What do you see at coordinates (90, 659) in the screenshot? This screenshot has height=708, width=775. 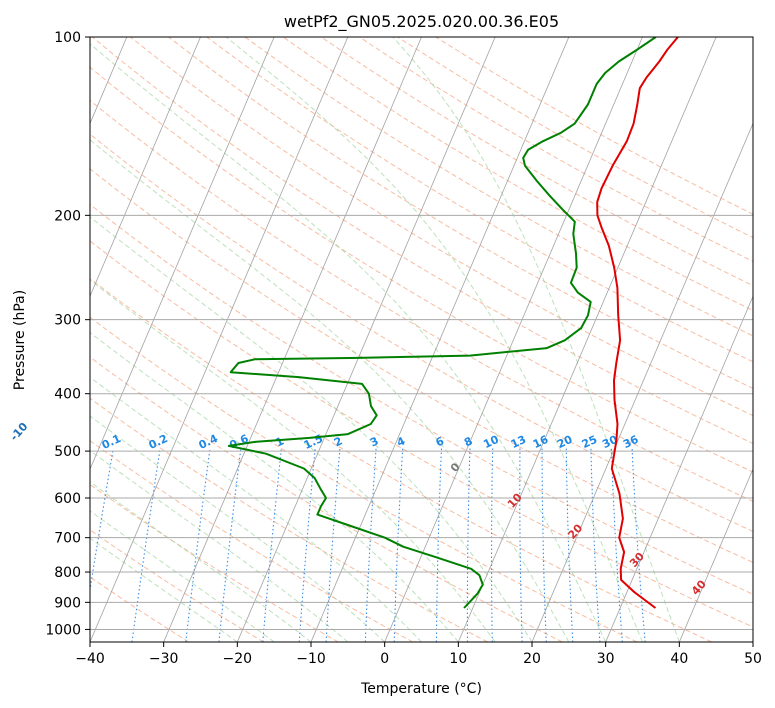 I see `x-tick-label: −40` at bounding box center [90, 659].